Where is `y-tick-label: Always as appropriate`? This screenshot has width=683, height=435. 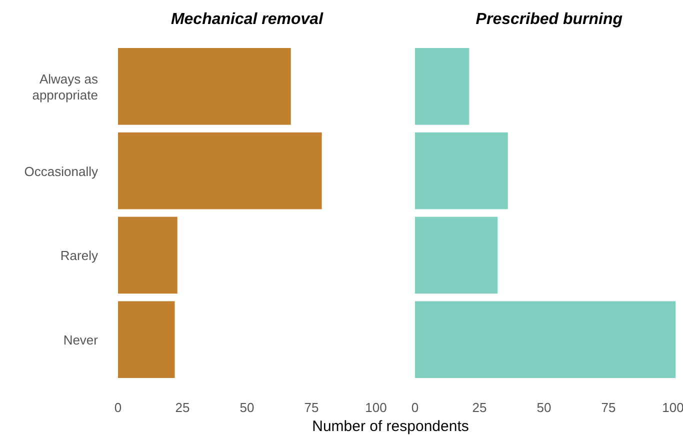 y-tick-label: Always as appropriate is located at coordinates (65, 86).